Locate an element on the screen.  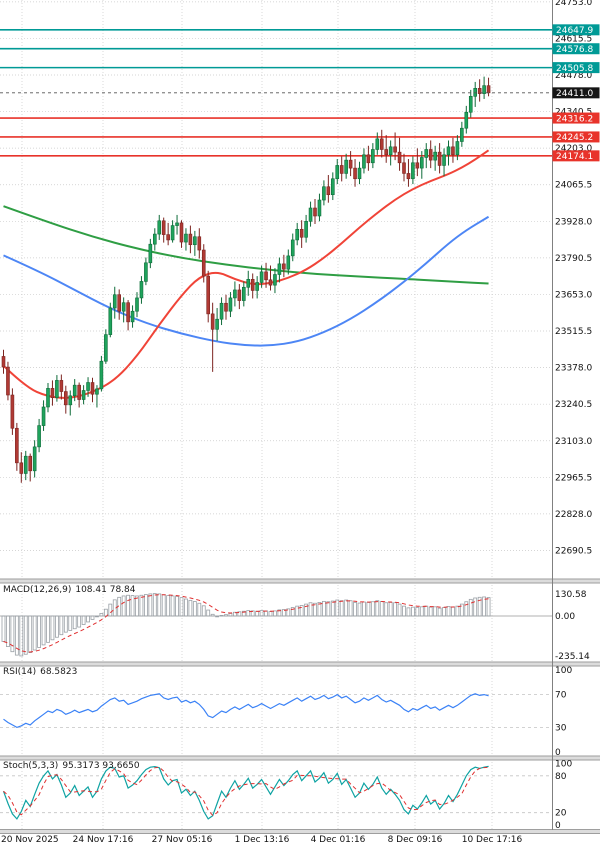
stoch-axis-label: 80 is located at coordinates (561, 777).